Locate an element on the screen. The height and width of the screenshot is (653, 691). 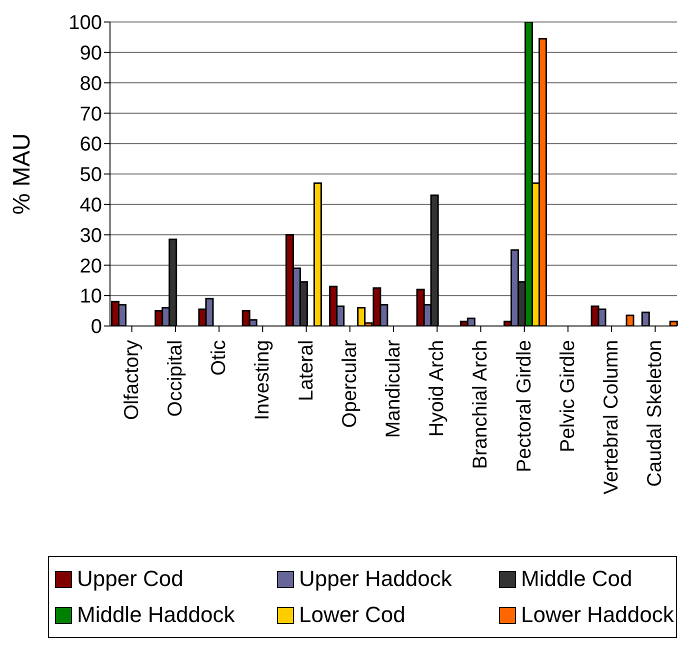
y-tick-label: 30 is located at coordinates (91, 235).